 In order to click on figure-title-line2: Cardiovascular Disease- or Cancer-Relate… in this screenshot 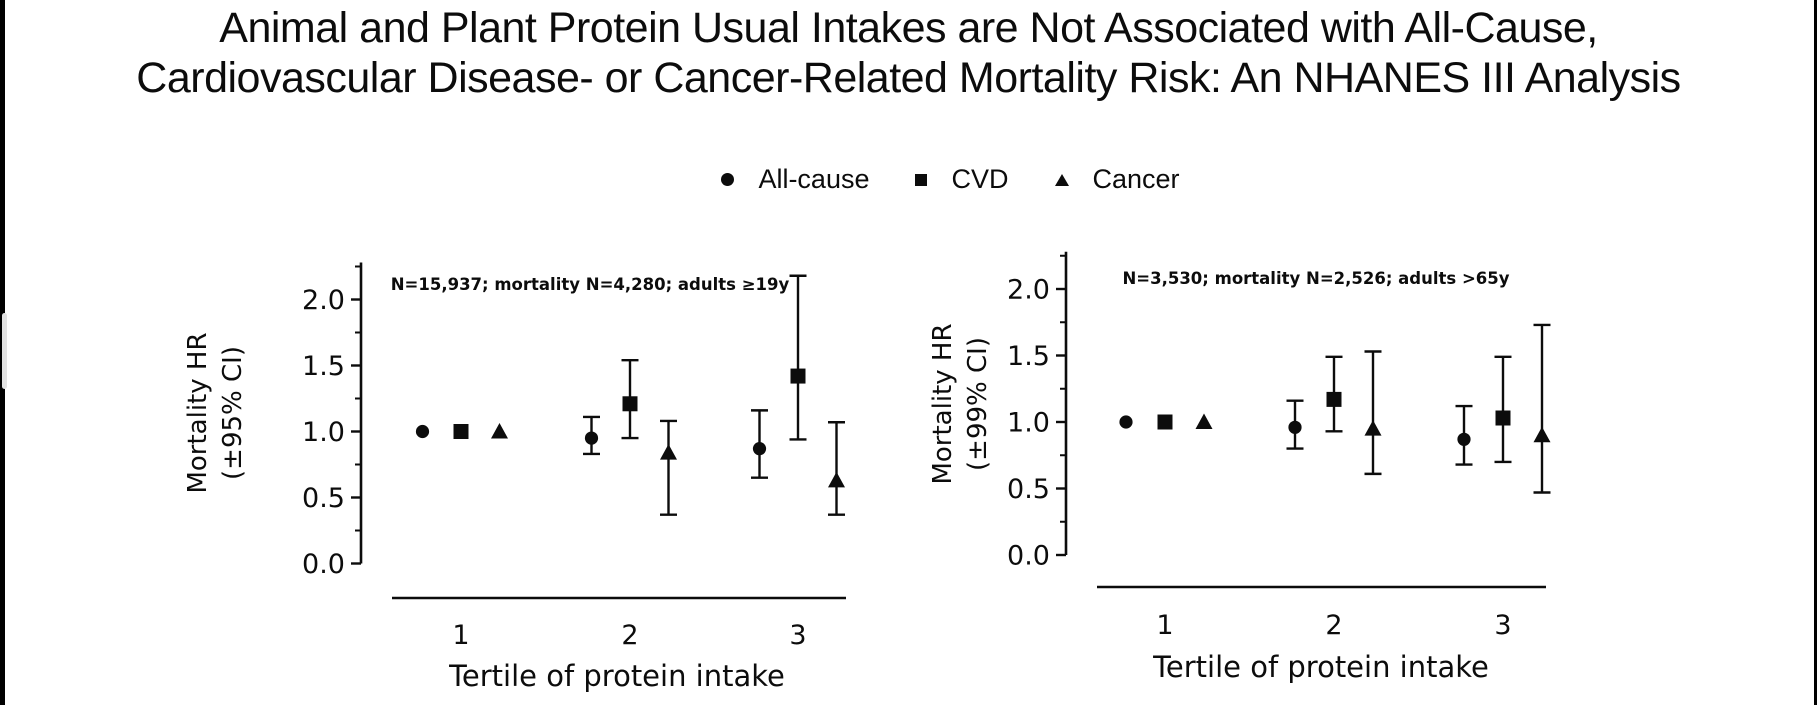, I will do `click(908, 78)`.